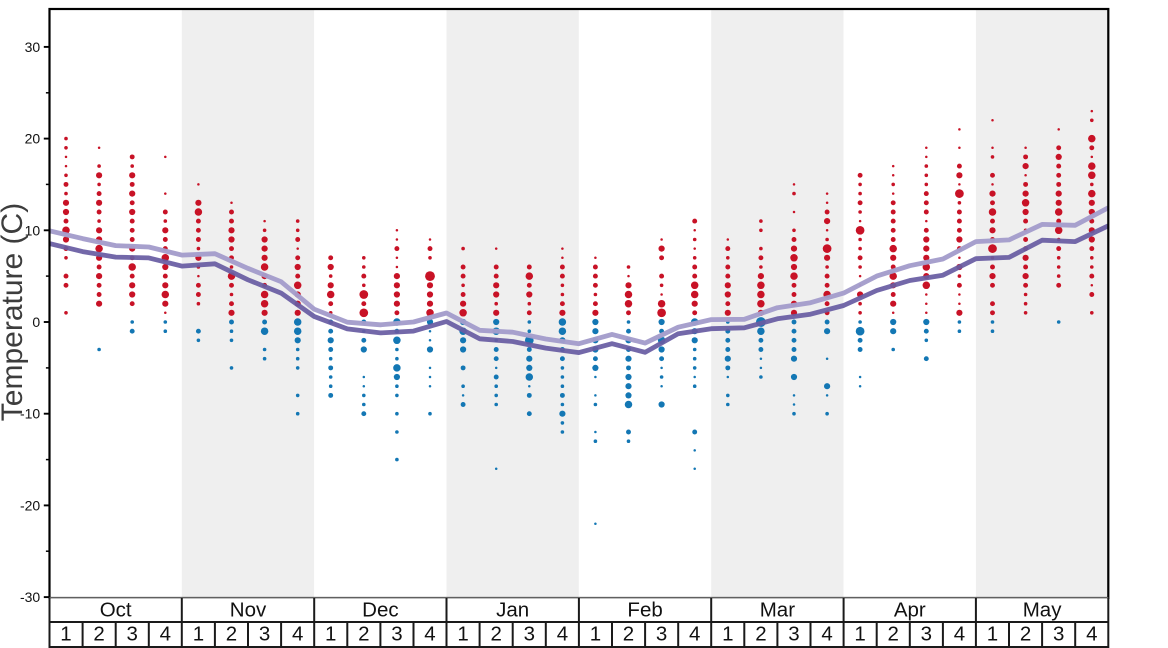 This screenshot has width=1168, height=648. What do you see at coordinates (644, 610) in the screenshot?
I see `svg-text: Feb` at bounding box center [644, 610].